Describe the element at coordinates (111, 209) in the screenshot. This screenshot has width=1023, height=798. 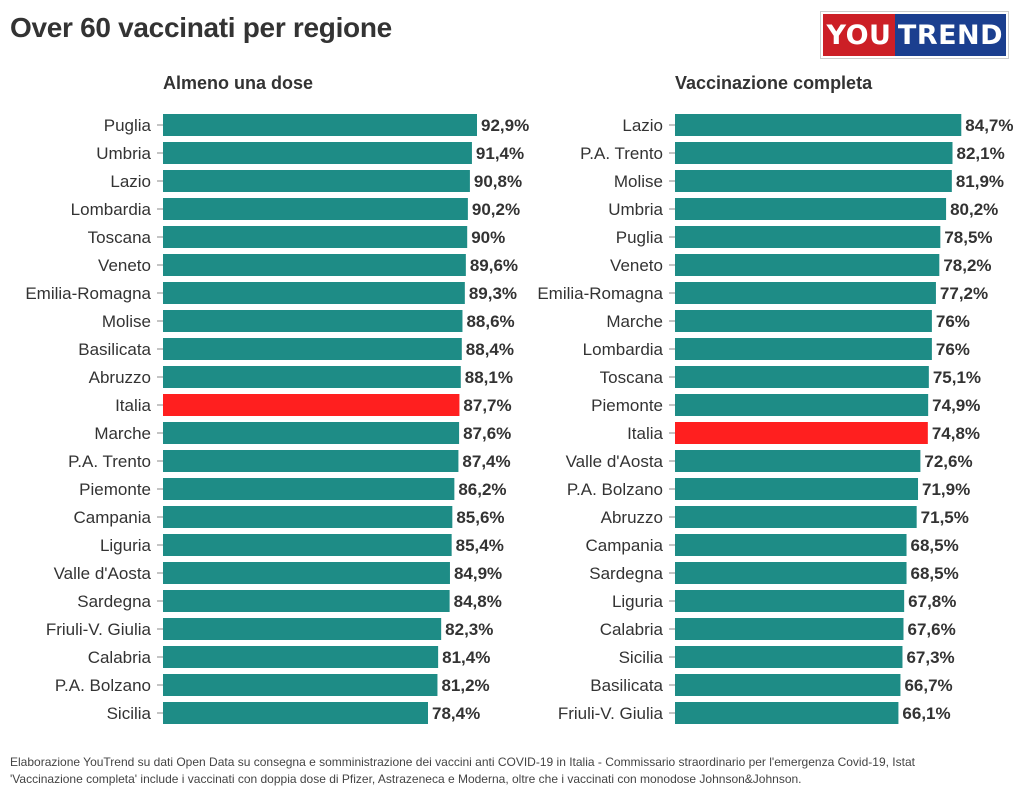
I see `category-label-first-dose: Lombardia` at that location.